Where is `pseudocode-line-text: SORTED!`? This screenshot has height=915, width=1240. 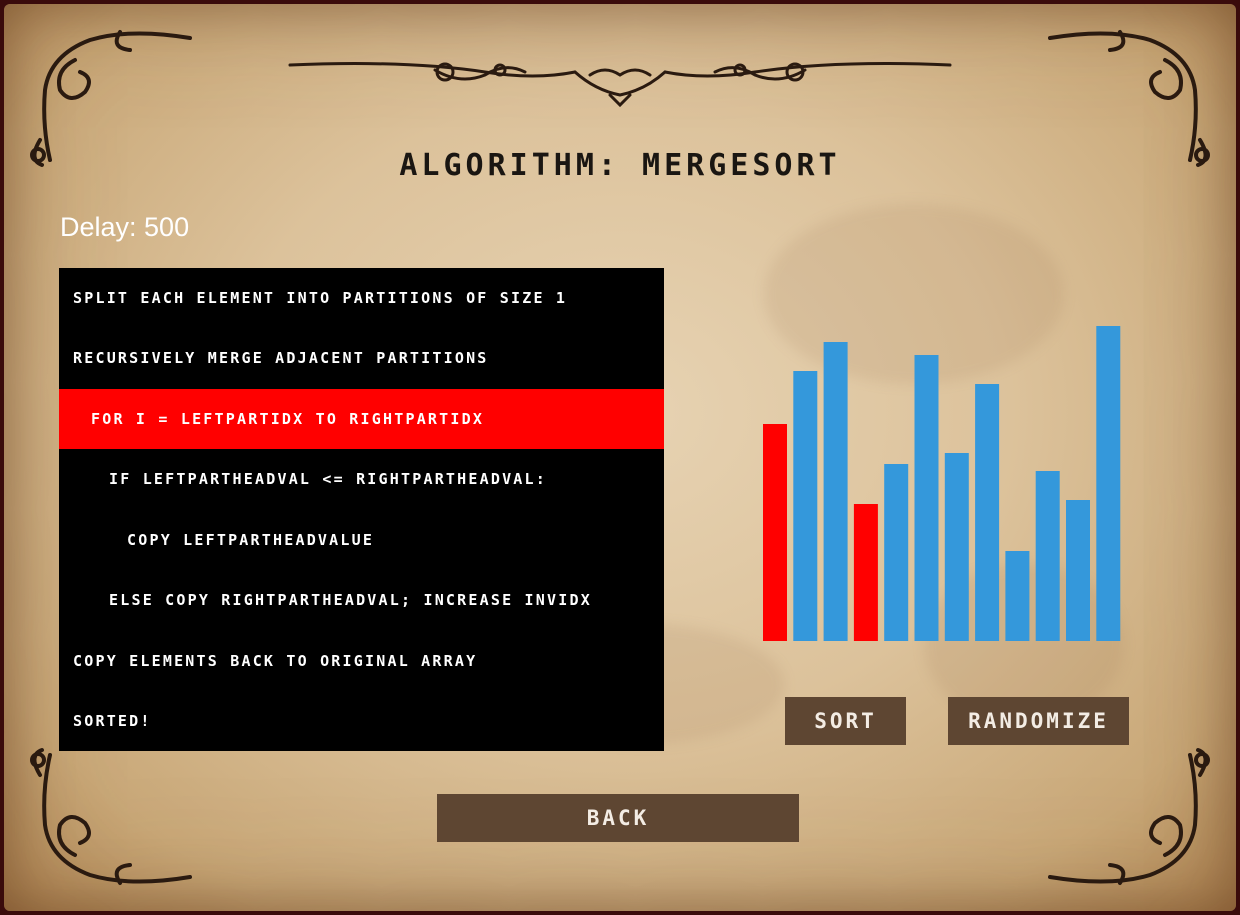
pseudocode-line-text: SORTED! is located at coordinates (112, 721).